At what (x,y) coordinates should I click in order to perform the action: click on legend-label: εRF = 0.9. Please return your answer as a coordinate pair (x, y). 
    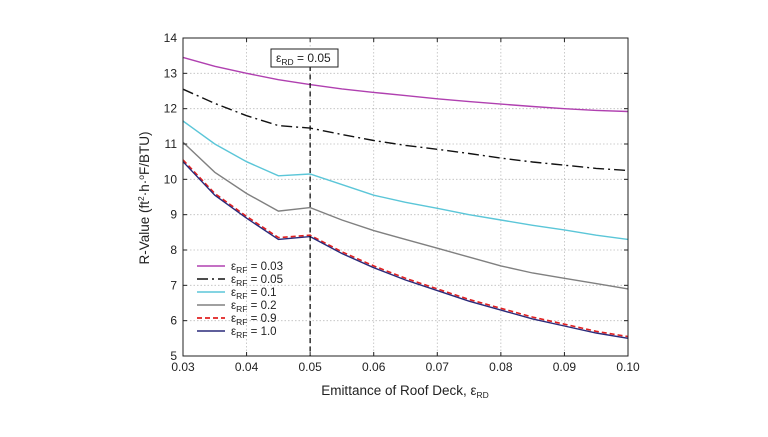
    Looking at the image, I should click on (254, 320).